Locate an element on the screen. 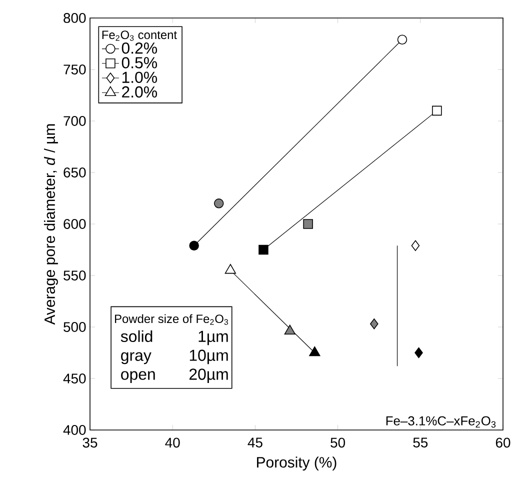 The height and width of the screenshot is (502, 518). y-tick-label: 650 is located at coordinates (75, 173).